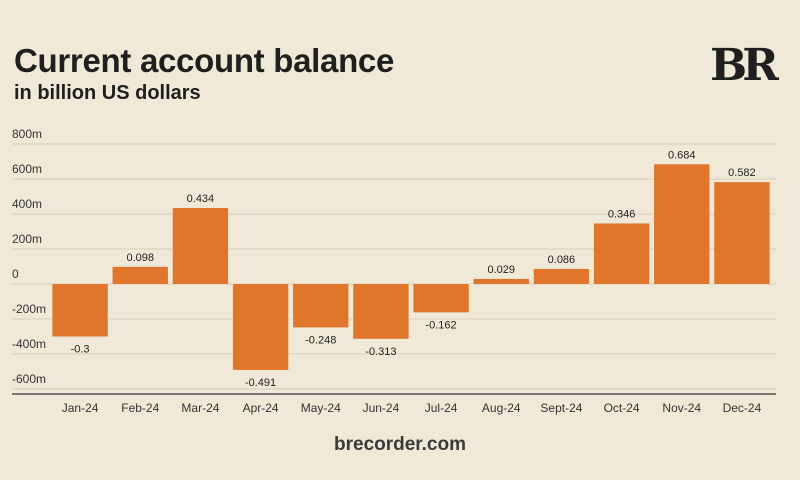  Describe the element at coordinates (681, 408) in the screenshot. I see `x-tick-label: Nov-24` at that location.